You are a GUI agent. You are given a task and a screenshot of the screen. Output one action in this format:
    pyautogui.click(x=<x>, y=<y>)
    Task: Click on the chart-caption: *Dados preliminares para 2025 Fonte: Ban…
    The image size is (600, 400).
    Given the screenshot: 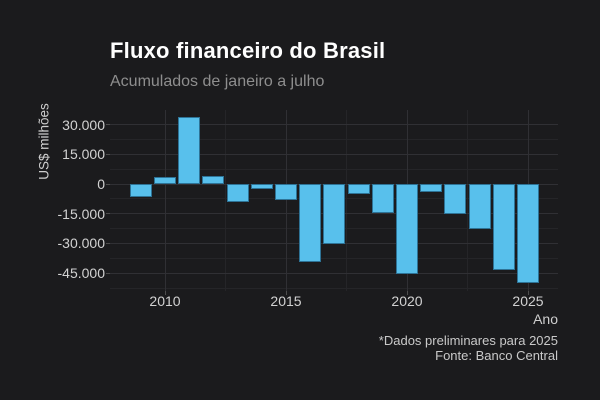 What is the action you would take?
    pyautogui.click(x=468, y=348)
    